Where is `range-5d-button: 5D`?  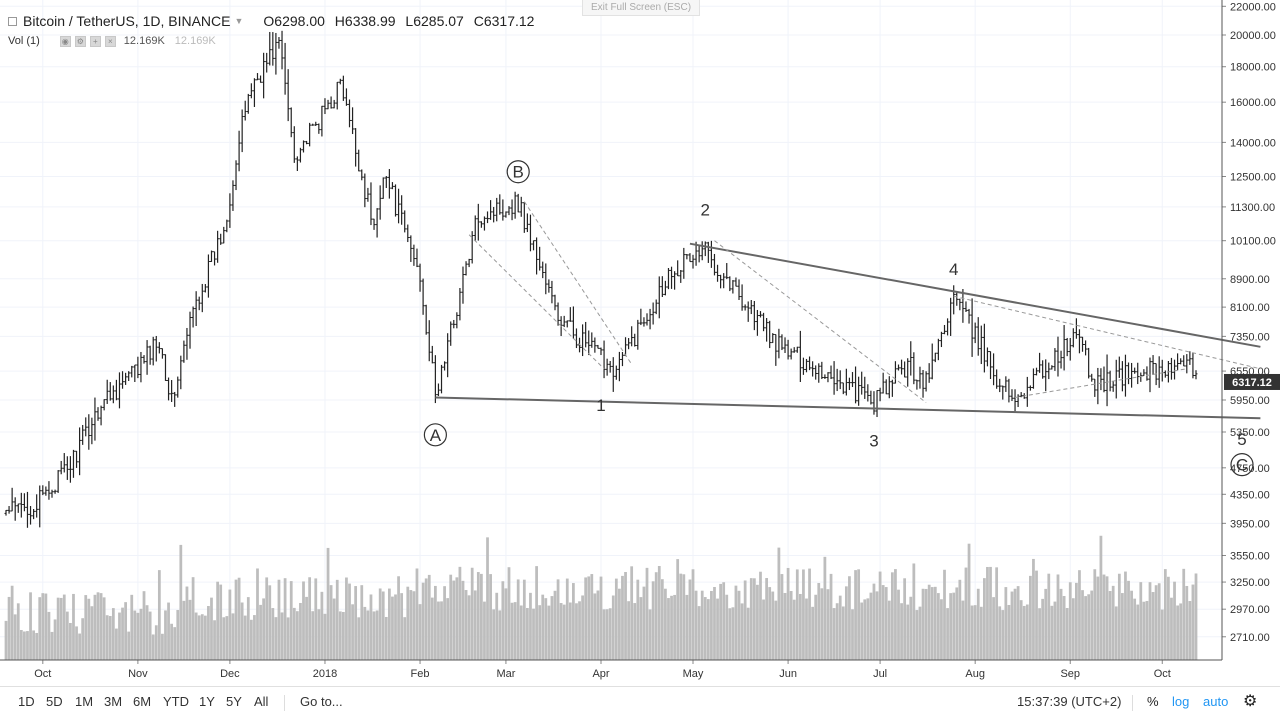 range-5d-button: 5D is located at coordinates (54, 701).